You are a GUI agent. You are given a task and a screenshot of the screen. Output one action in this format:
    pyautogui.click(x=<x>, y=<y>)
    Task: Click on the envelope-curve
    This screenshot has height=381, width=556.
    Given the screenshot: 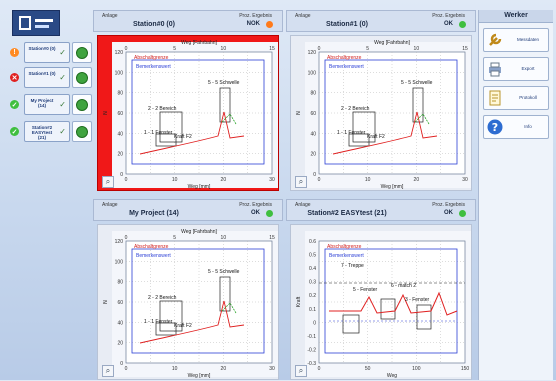 What is the action you would take?
    pyautogui.click(x=229, y=308)
    